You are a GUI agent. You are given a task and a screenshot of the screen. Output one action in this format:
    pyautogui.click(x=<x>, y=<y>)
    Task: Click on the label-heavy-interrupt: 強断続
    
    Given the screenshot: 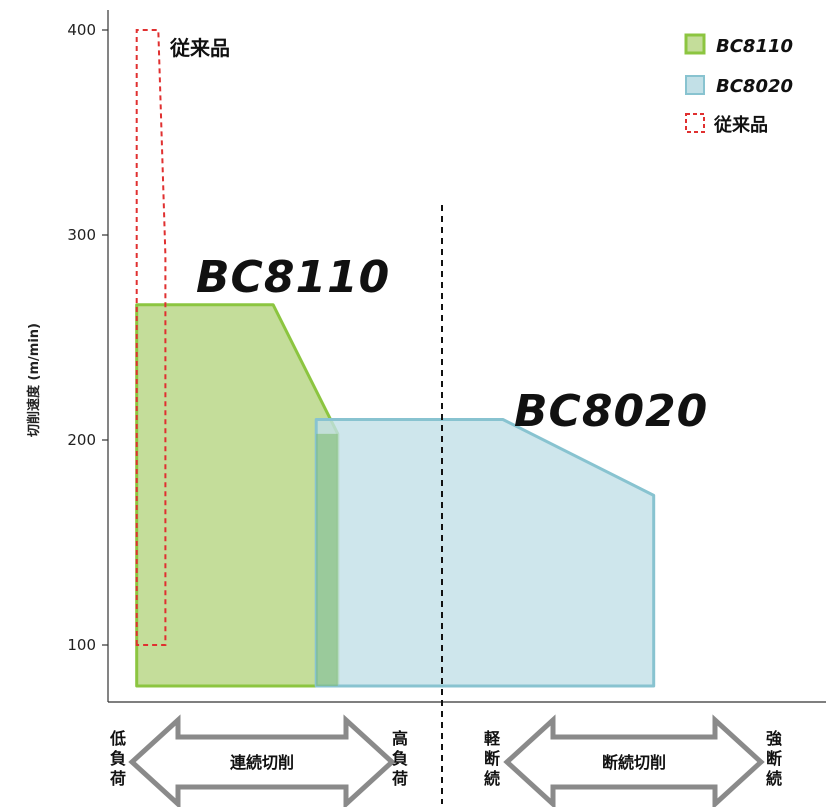 What is the action you would take?
    pyautogui.click(x=774, y=758)
    